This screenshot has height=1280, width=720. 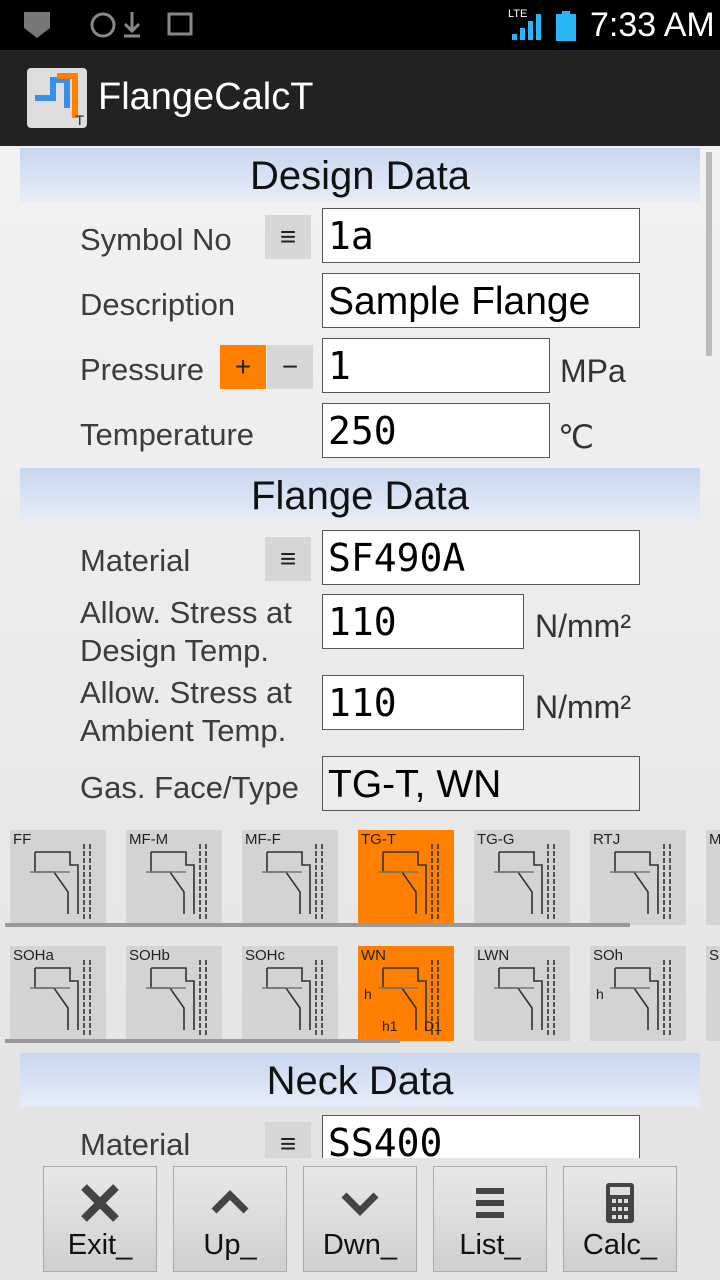 What do you see at coordinates (206, 97) in the screenshot?
I see `app-title: FlangeCalcT` at bounding box center [206, 97].